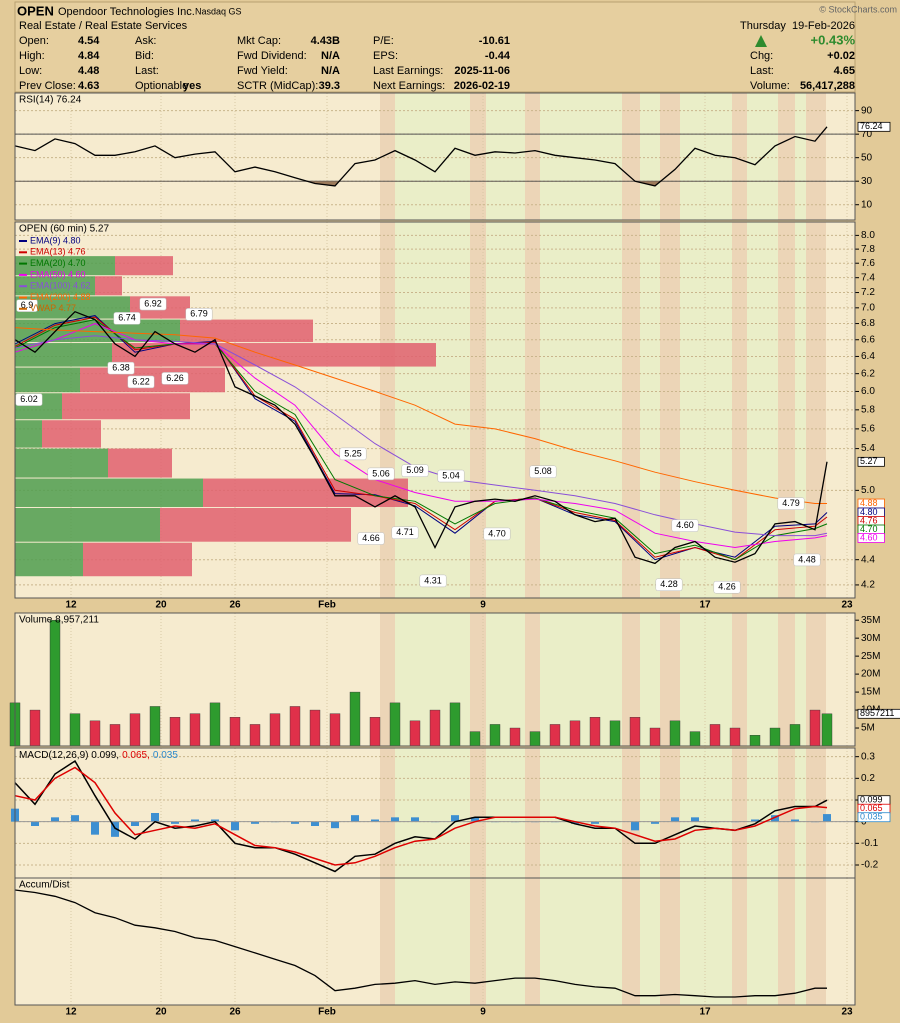  What do you see at coordinates (408, 71) in the screenshot?
I see `field-label: Last Earnings:` at bounding box center [408, 71].